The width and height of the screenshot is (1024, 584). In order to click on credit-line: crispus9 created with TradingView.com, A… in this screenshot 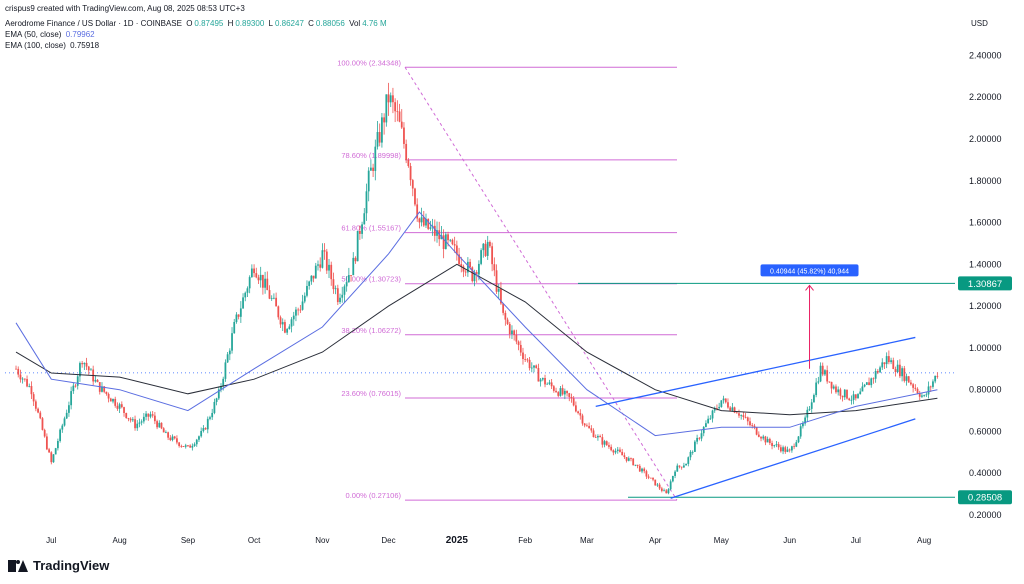, I will do `click(126, 9)`.